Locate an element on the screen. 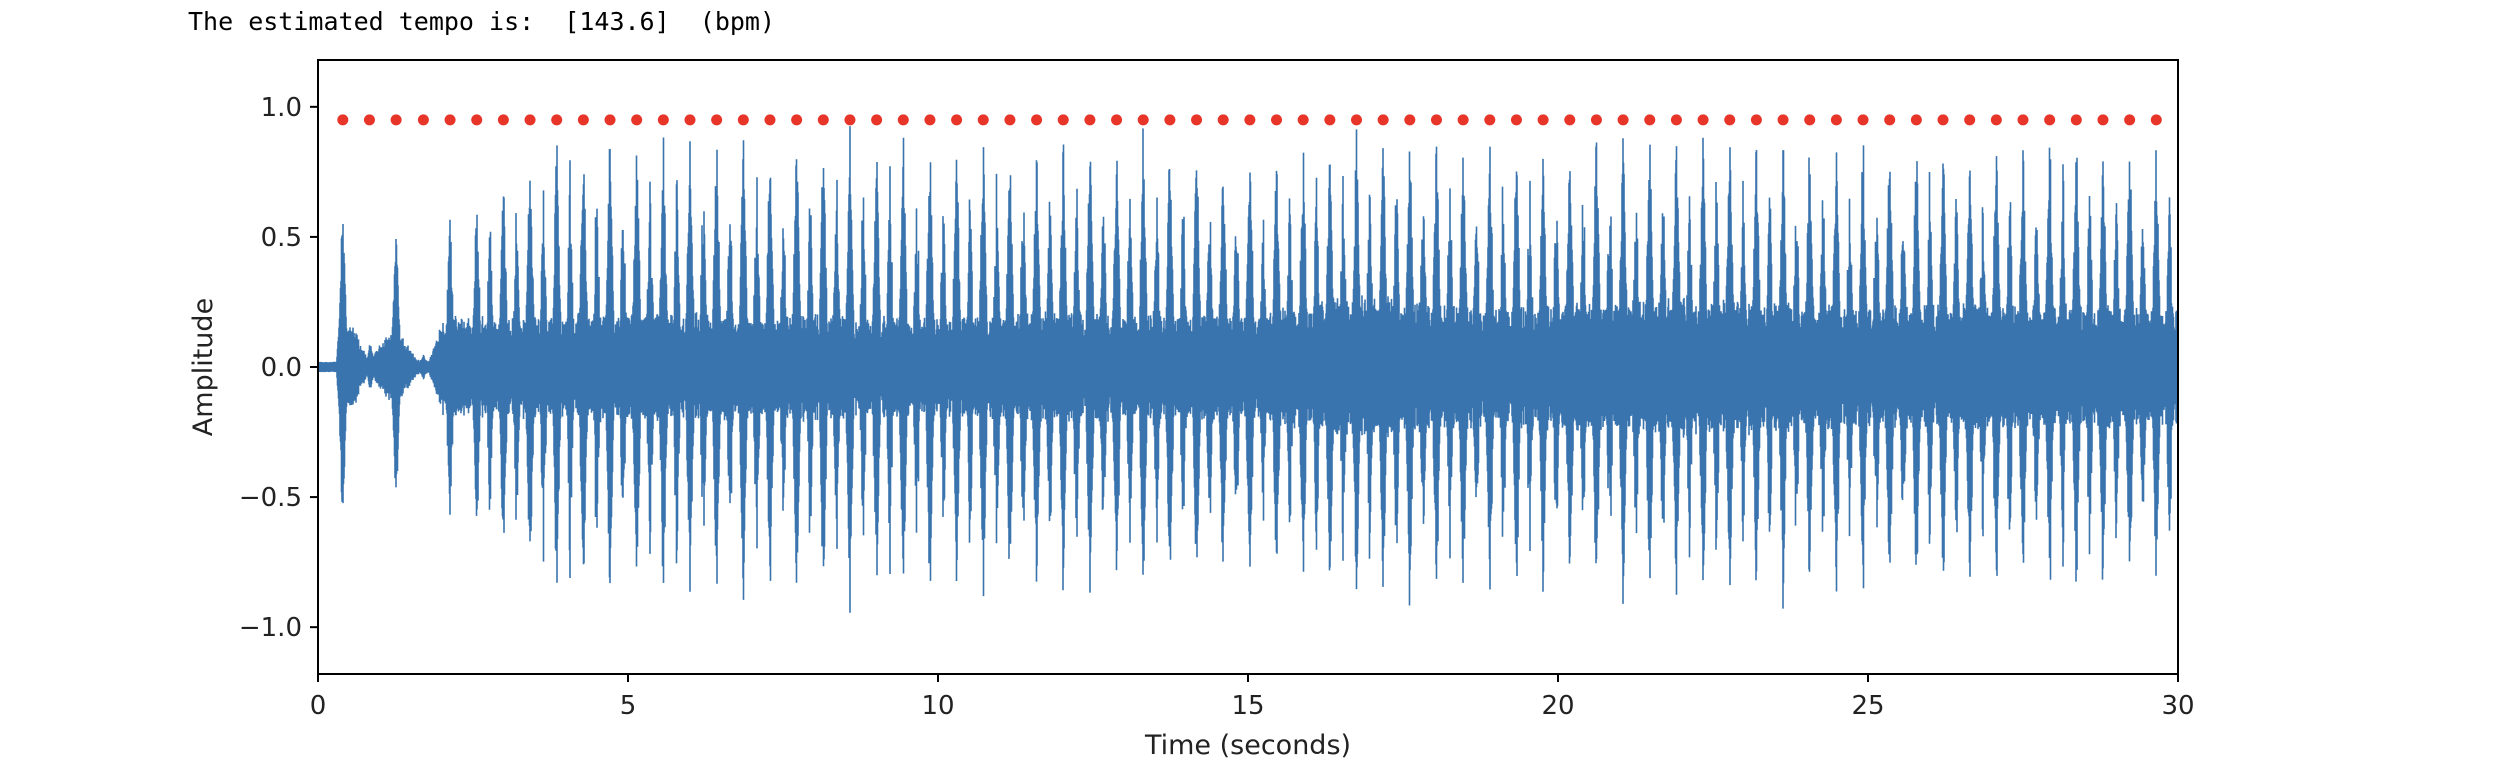 The height and width of the screenshot is (778, 2510). y-tick-label: 1.0 is located at coordinates (281, 108).